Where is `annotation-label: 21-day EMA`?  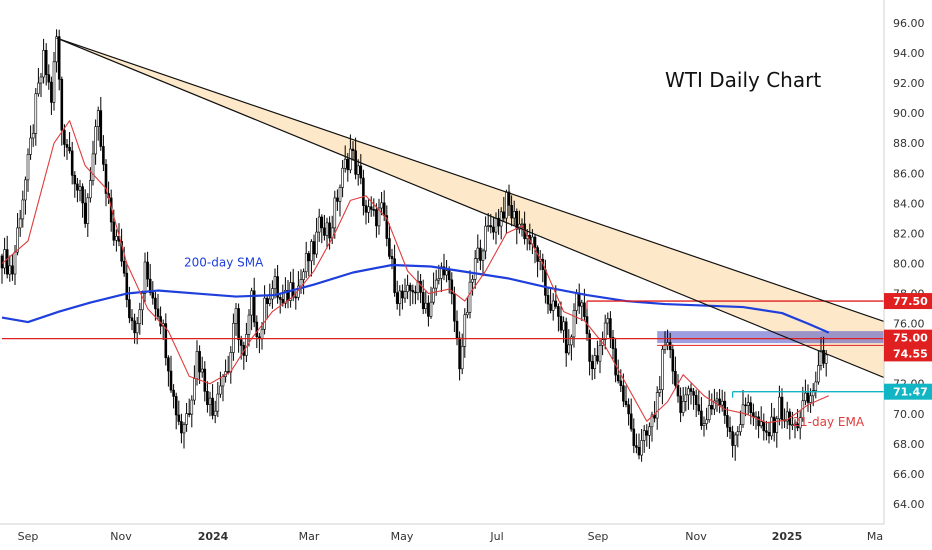
annotation-label: 21-day EMA is located at coordinates (828, 422).